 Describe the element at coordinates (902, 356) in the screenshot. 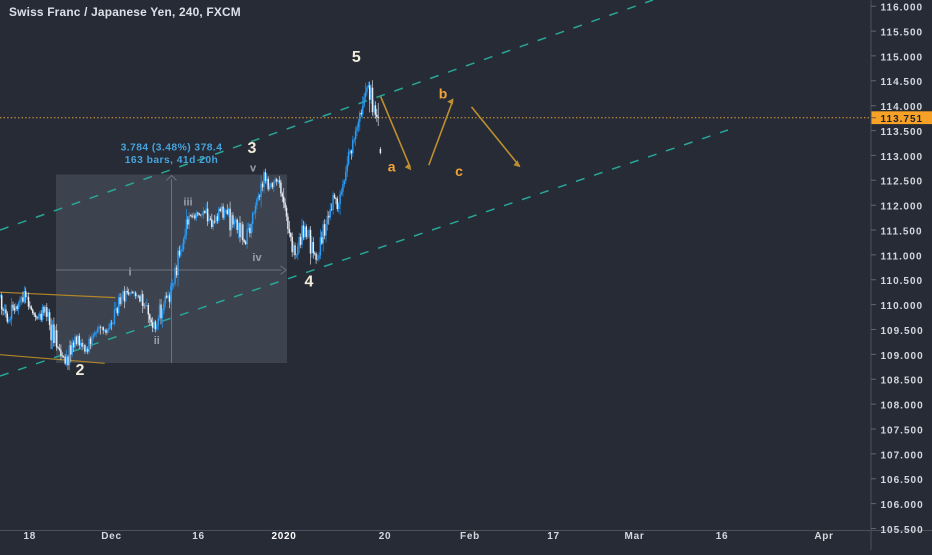

I see `svg-text: 109.000` at that location.